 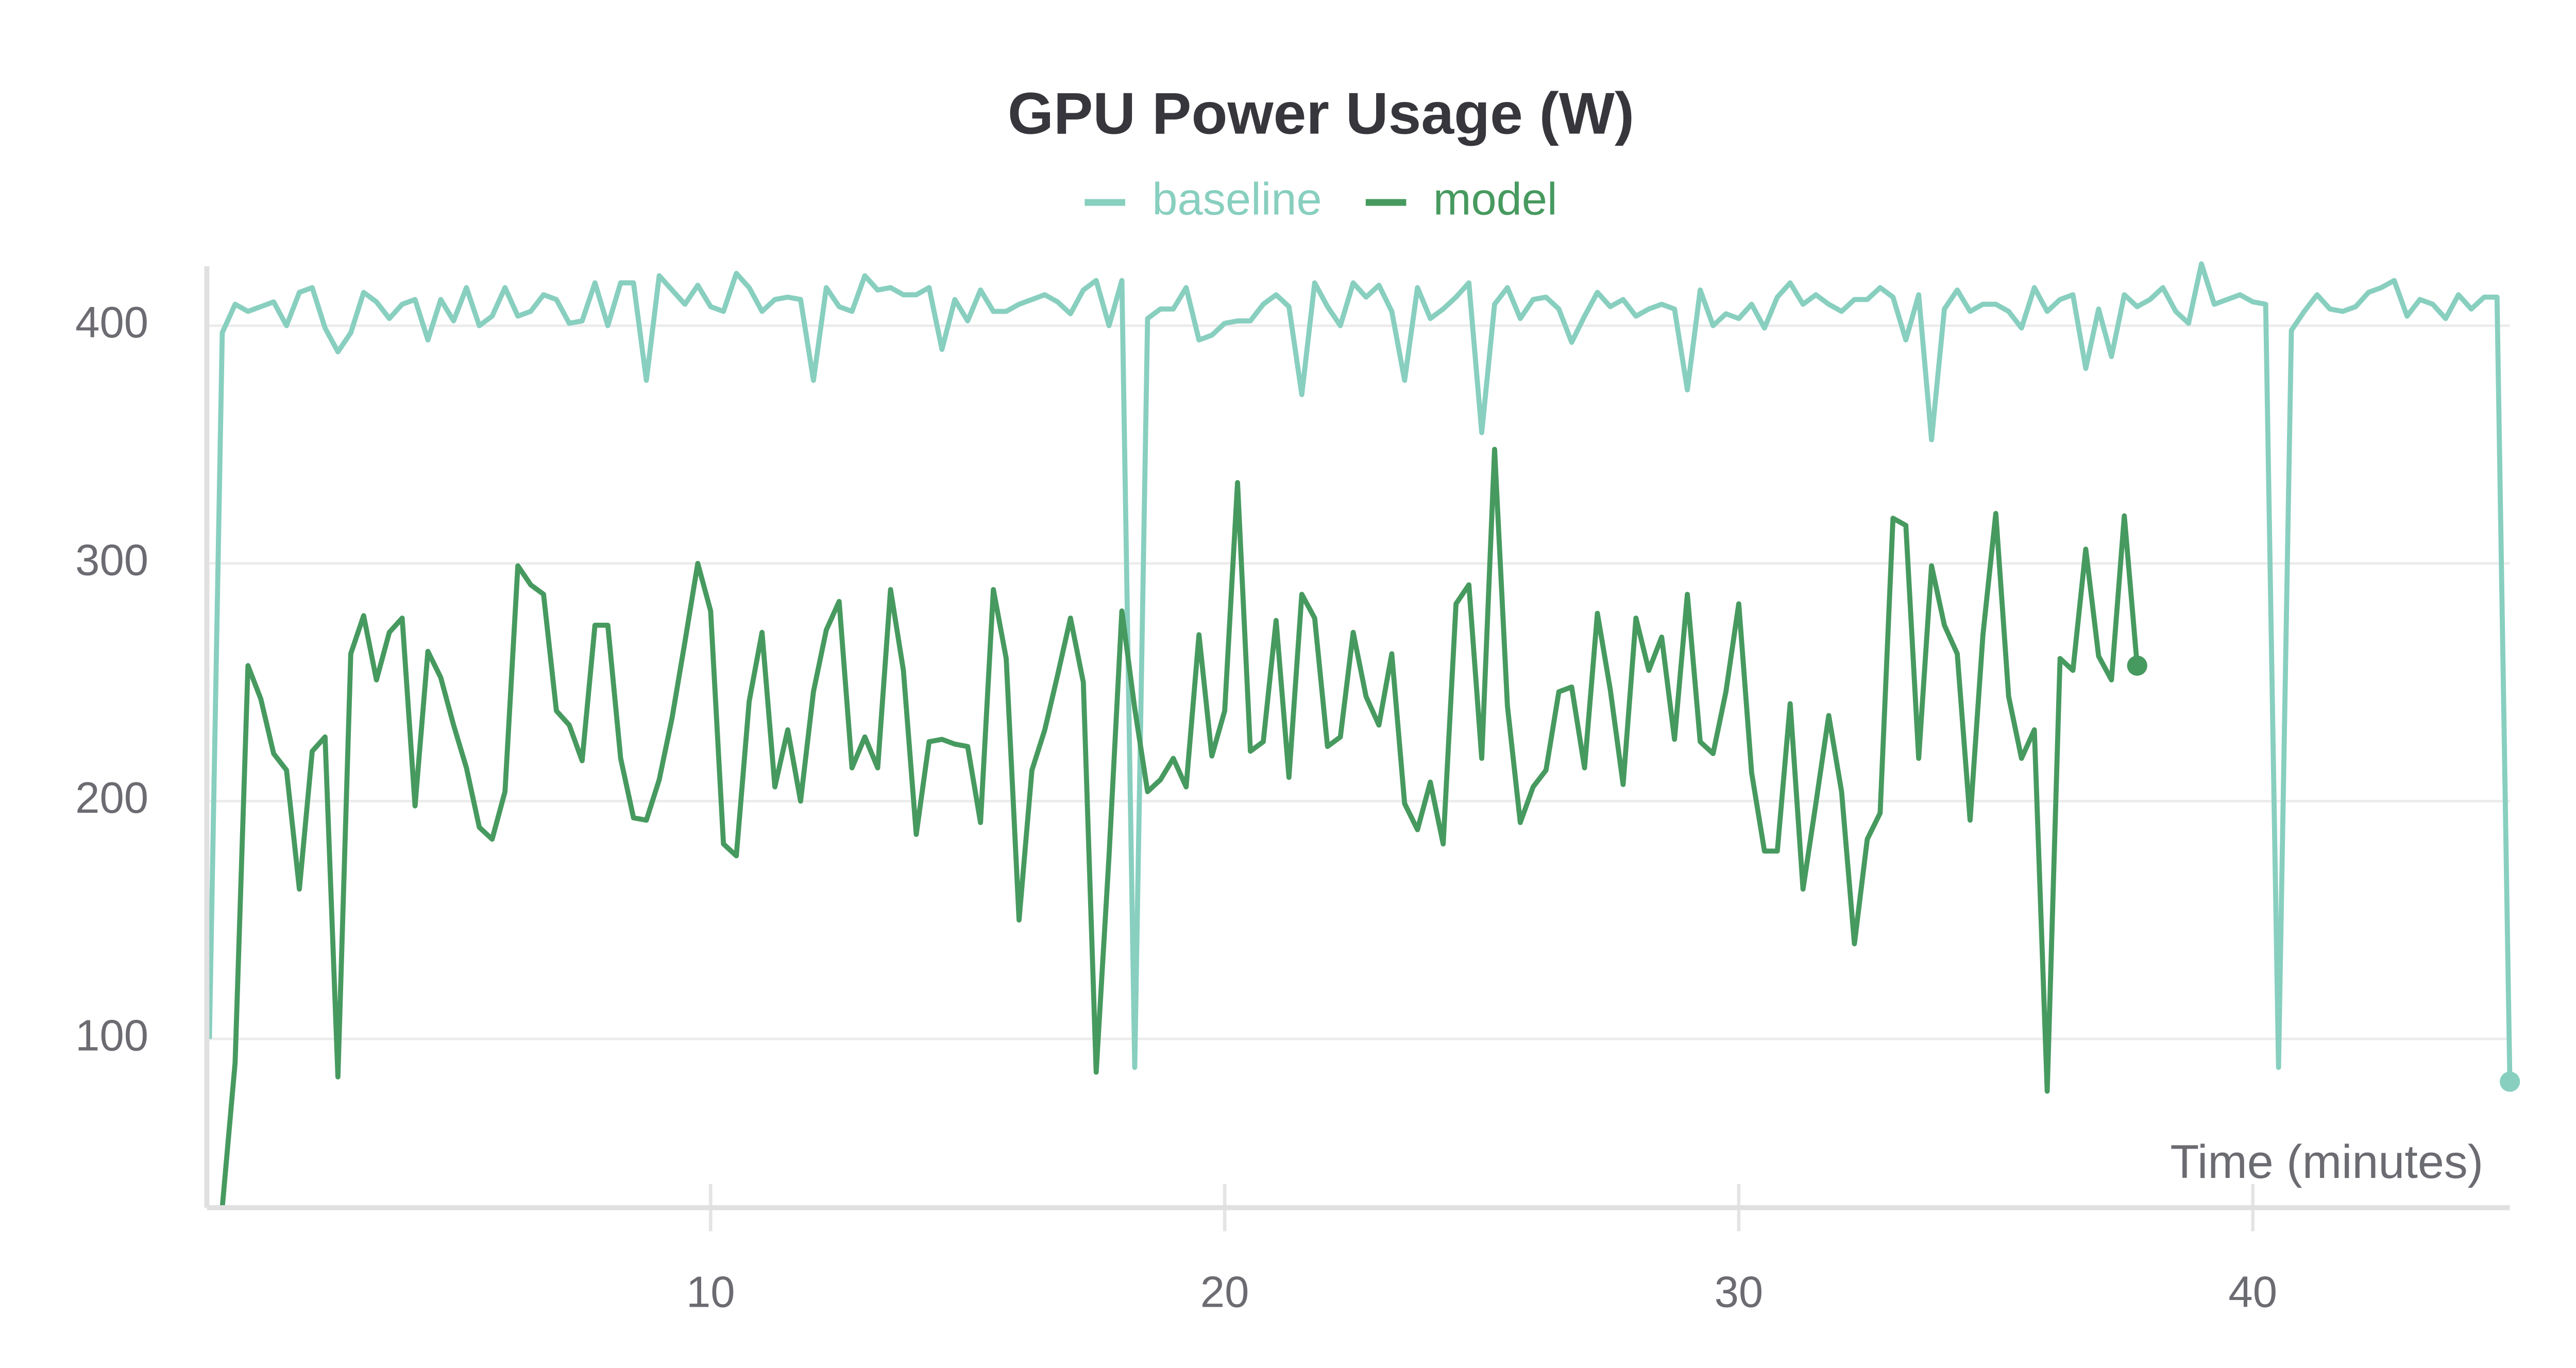 What do you see at coordinates (1321, 114) in the screenshot?
I see `chart-title: GPU Power Usage (W)` at bounding box center [1321, 114].